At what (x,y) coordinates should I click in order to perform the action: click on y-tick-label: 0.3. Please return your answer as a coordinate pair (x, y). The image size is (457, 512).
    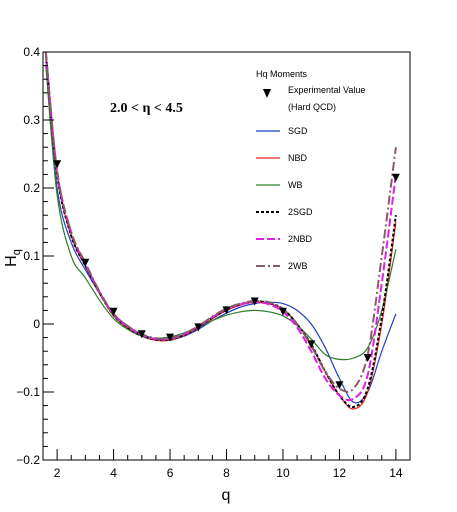
    Looking at the image, I should click on (31, 120).